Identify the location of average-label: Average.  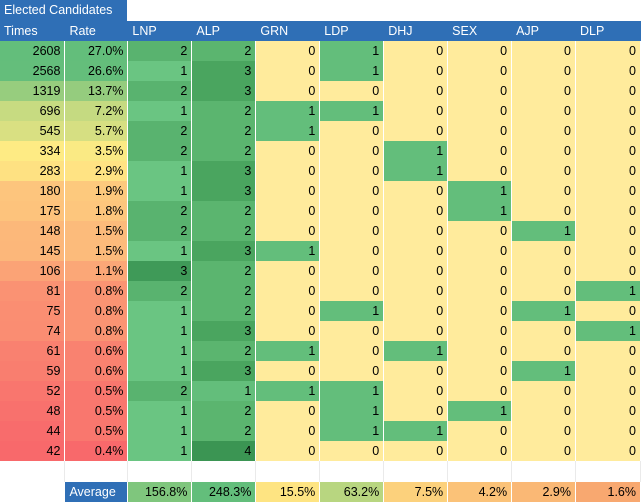
(96, 492).